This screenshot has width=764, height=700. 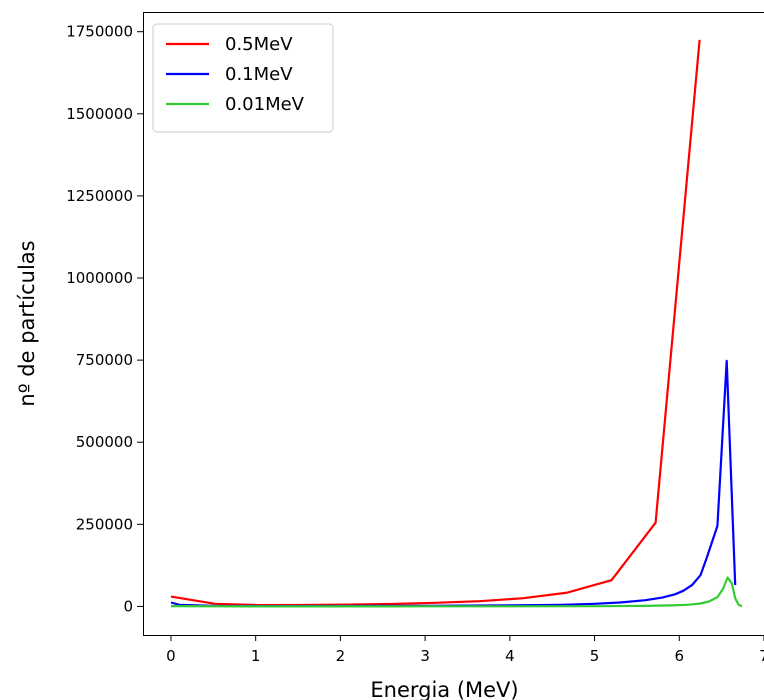 What do you see at coordinates (341, 656) in the screenshot?
I see `x-tick-label: 2` at bounding box center [341, 656].